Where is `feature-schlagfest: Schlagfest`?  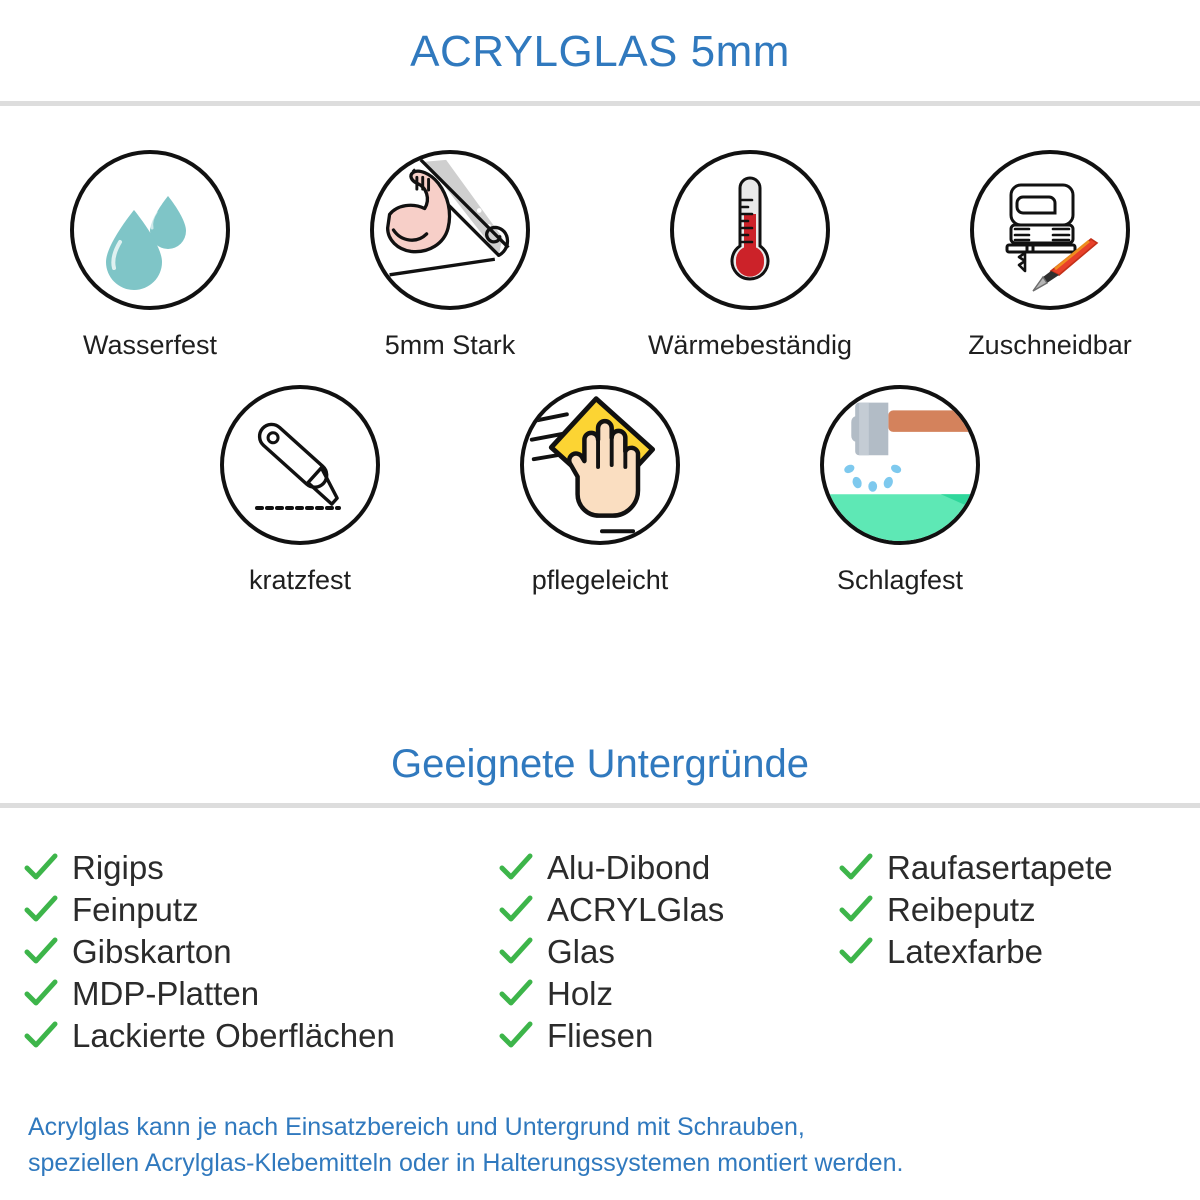
feature-schlagfest: Schlagfest is located at coordinates (900, 490).